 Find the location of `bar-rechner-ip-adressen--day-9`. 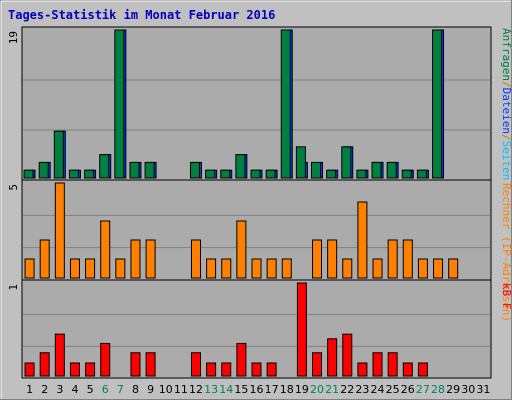

bar-rechner-ip-adressen--day-9 is located at coordinates (150, 259).